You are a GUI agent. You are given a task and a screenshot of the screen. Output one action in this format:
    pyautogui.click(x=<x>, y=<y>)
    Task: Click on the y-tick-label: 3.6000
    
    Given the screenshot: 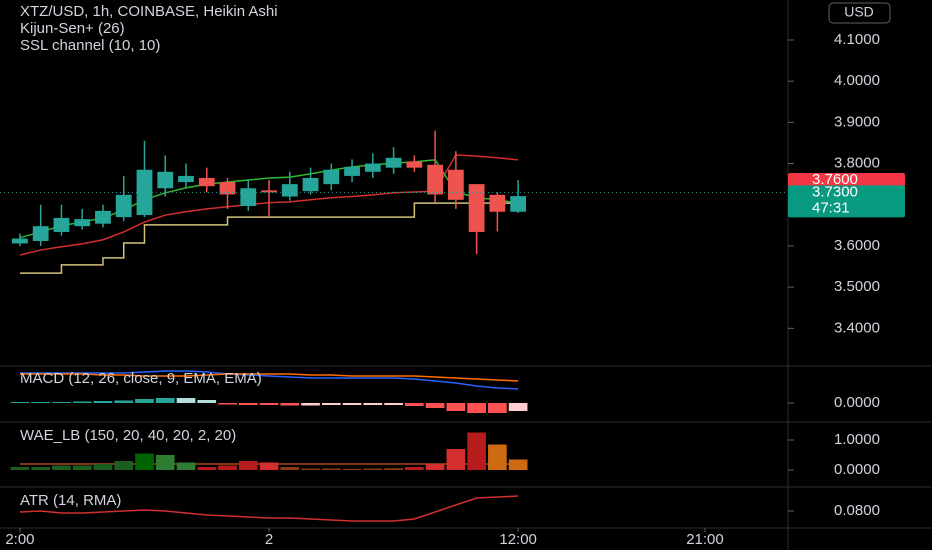 What is the action you would take?
    pyautogui.click(x=857, y=245)
    